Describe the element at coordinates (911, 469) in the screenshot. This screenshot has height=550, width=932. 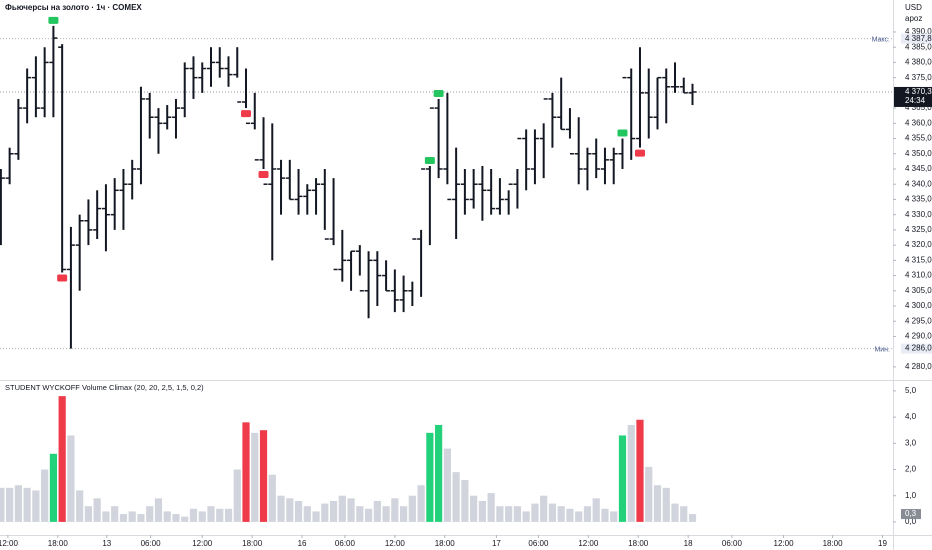
I see `y-tick-label: 2,0` at that location.